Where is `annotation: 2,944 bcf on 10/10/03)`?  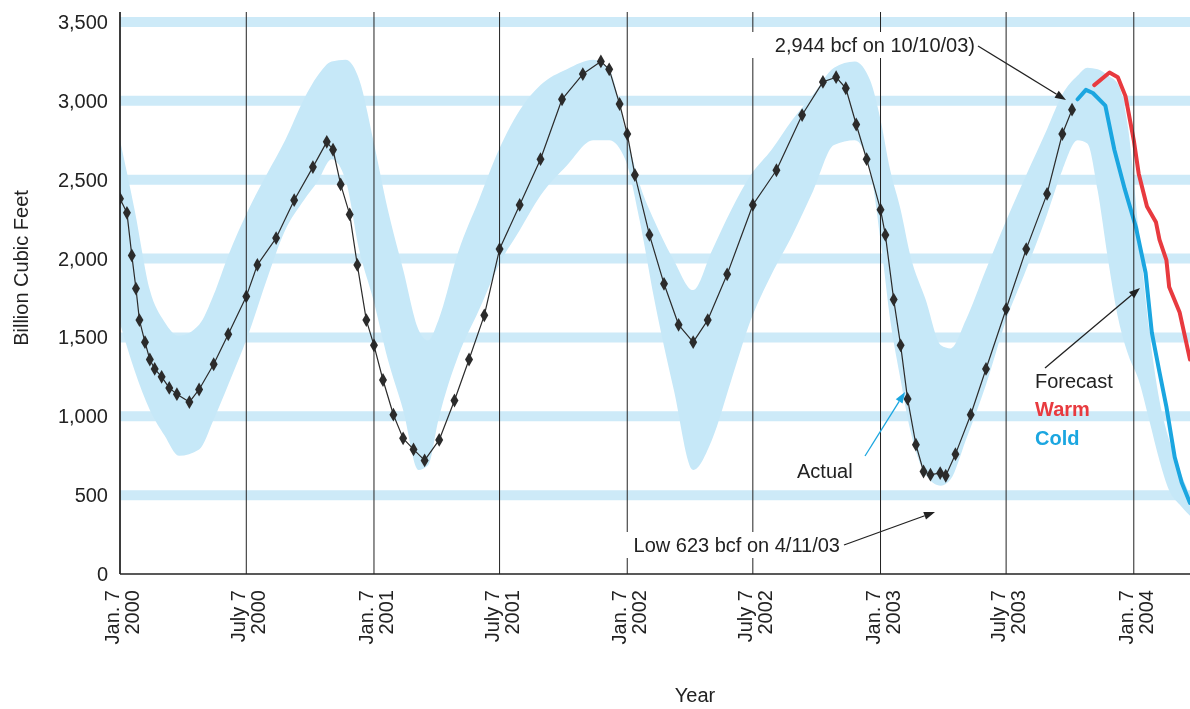 annotation: 2,944 bcf on 10/10/03) is located at coordinates (874, 45).